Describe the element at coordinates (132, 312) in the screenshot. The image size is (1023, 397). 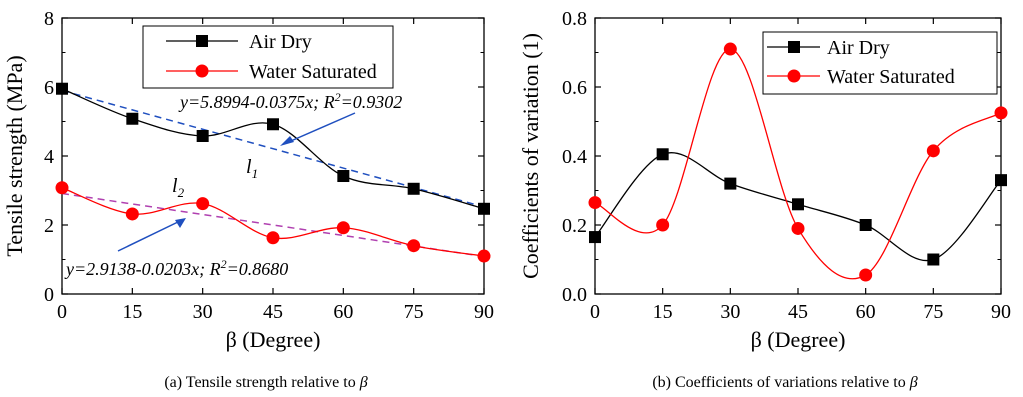
I see `panel-a-xtick-label: 15` at that location.